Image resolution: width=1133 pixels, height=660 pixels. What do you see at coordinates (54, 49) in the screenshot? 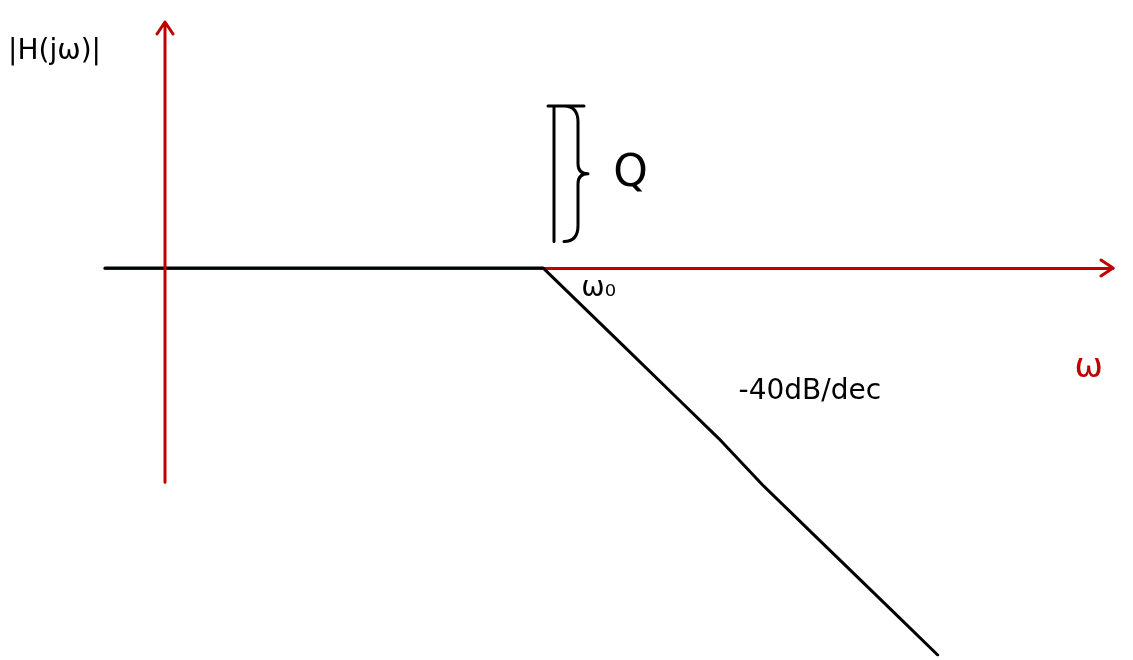
I see `text: |H(jω)|` at bounding box center [54, 49].